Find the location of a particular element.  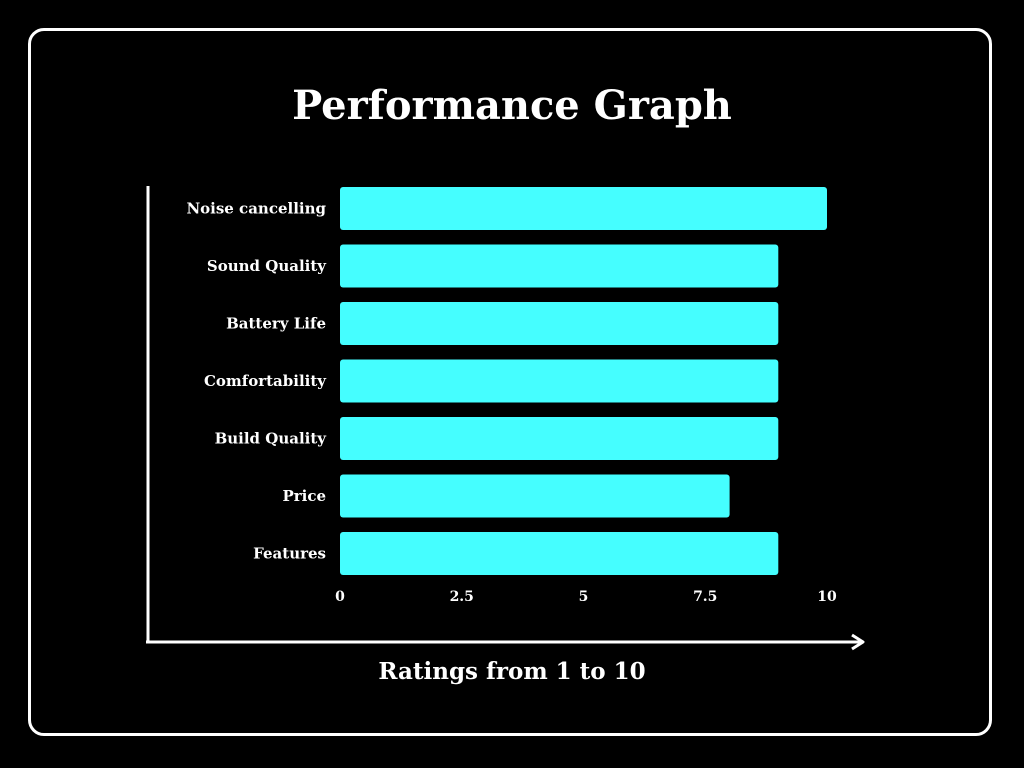

bar-features is located at coordinates (559, 553).